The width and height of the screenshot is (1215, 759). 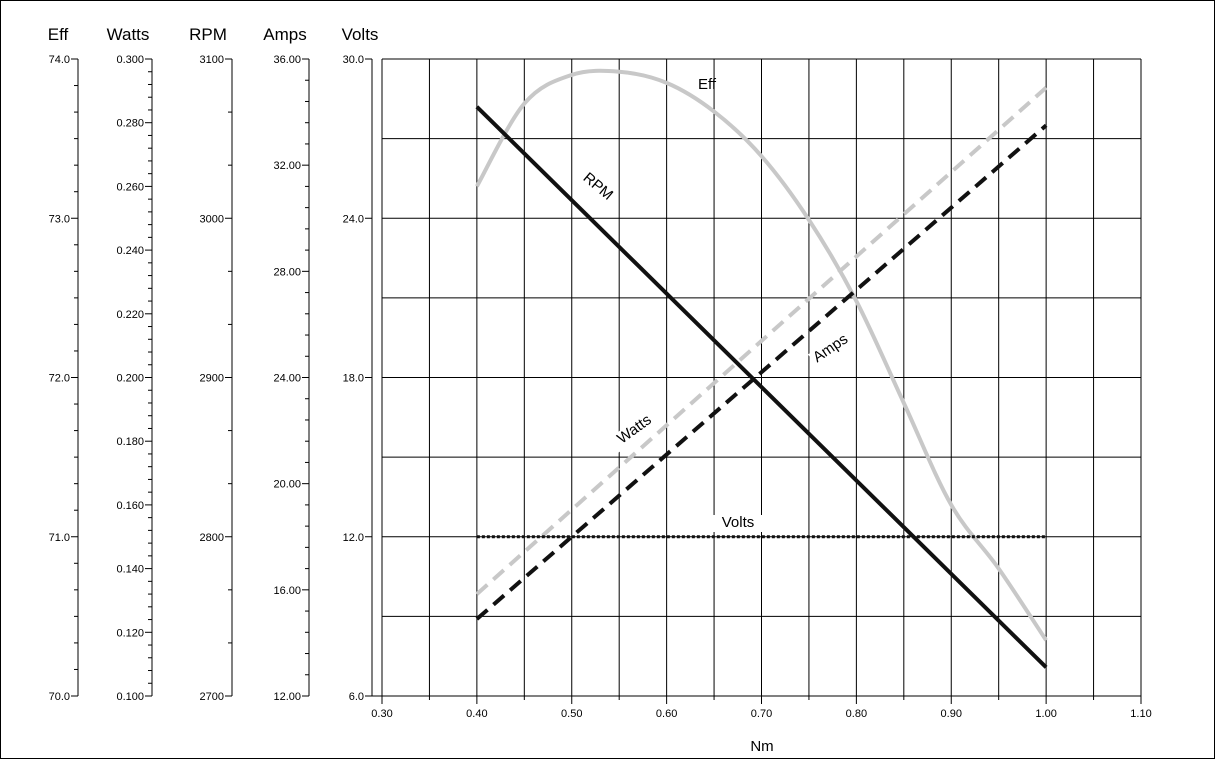 I want to click on rpm-tick-label: 2900, so click(x=212, y=379).